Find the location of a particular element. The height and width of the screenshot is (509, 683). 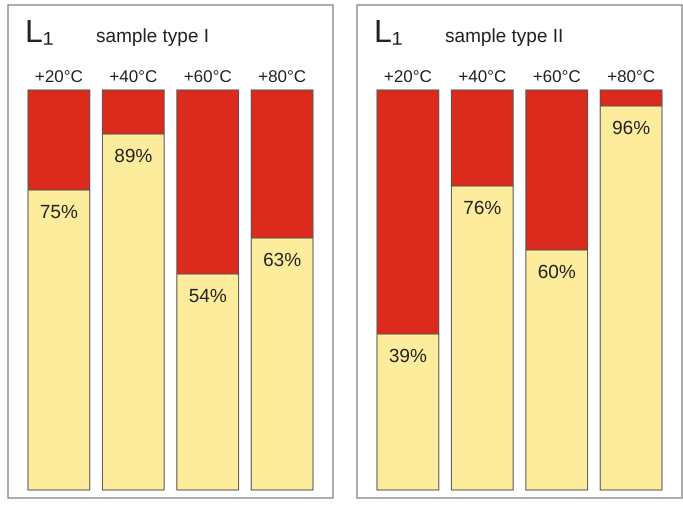

data-label: 60% is located at coordinates (557, 272).